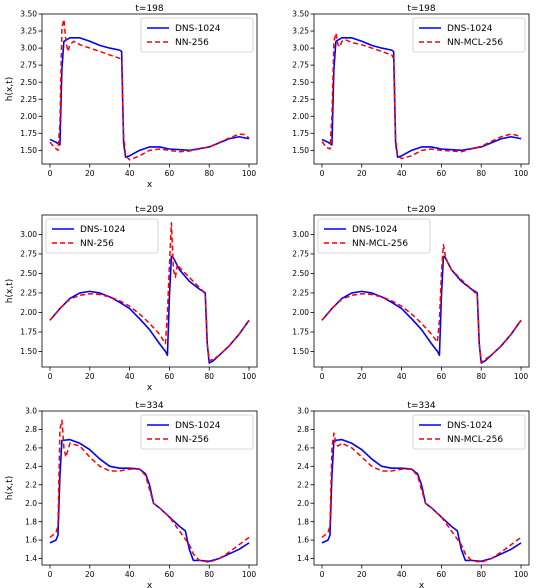  What do you see at coordinates (421, 9) in the screenshot?
I see `chart-title: t=198` at bounding box center [421, 9].